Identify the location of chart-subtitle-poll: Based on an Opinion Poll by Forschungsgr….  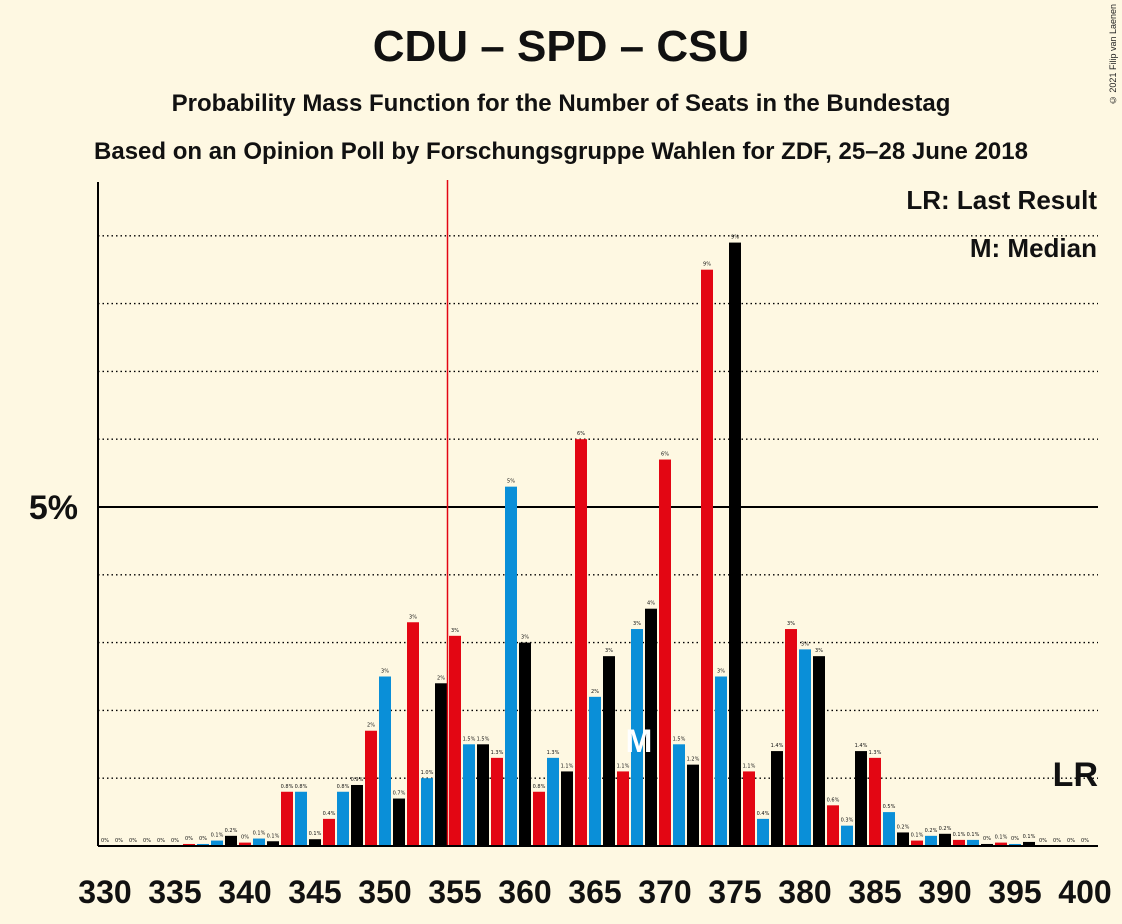
(561, 151).